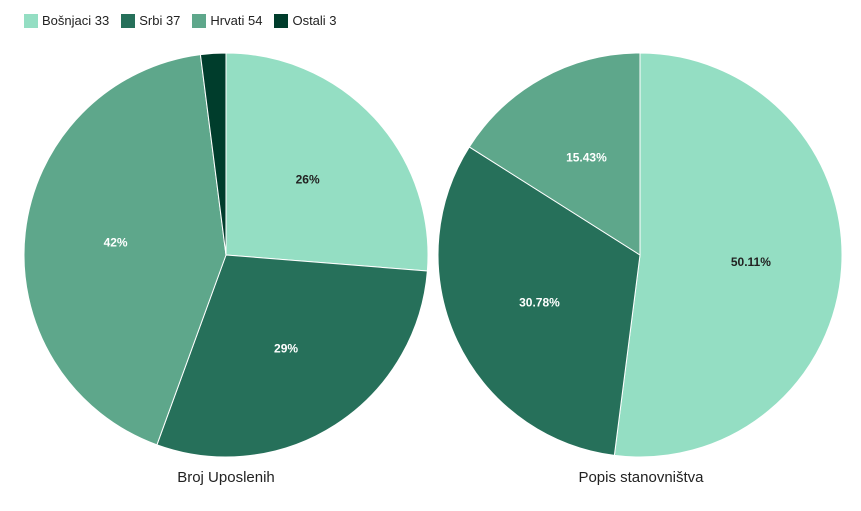  I want to click on legend-item-bosnjaci: Bošnjaci 33, so click(66, 20).